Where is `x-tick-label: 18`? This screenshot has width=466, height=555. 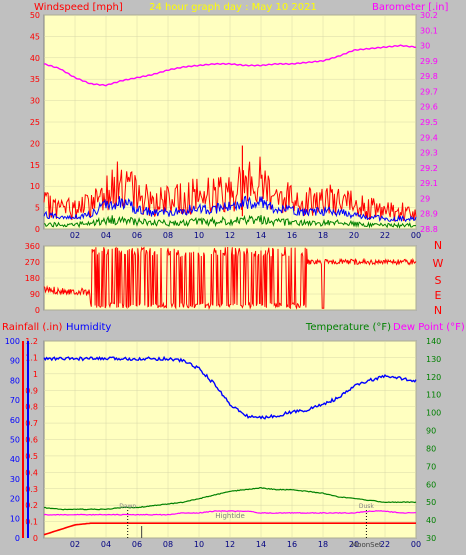
x-tick-label: 18 is located at coordinates (323, 235).